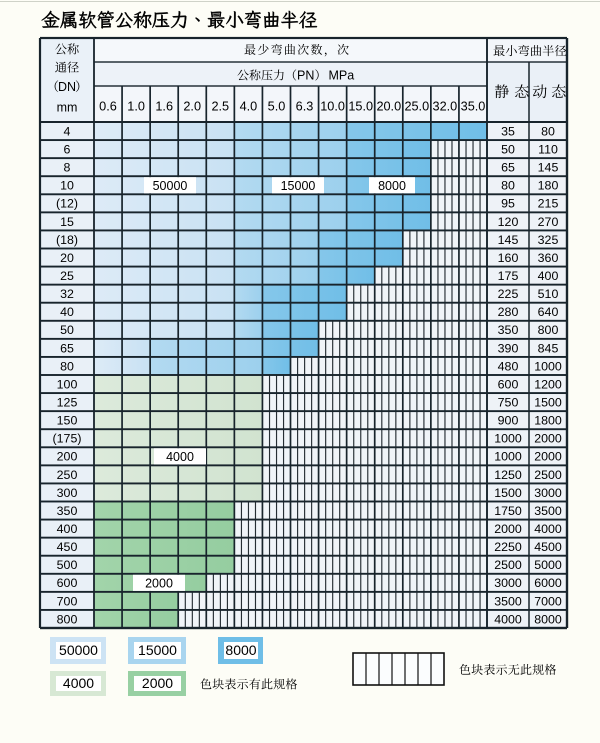 This screenshot has height=743, width=600. What do you see at coordinates (67, 222) in the screenshot?
I see `svg-text: 15` at bounding box center [67, 222].